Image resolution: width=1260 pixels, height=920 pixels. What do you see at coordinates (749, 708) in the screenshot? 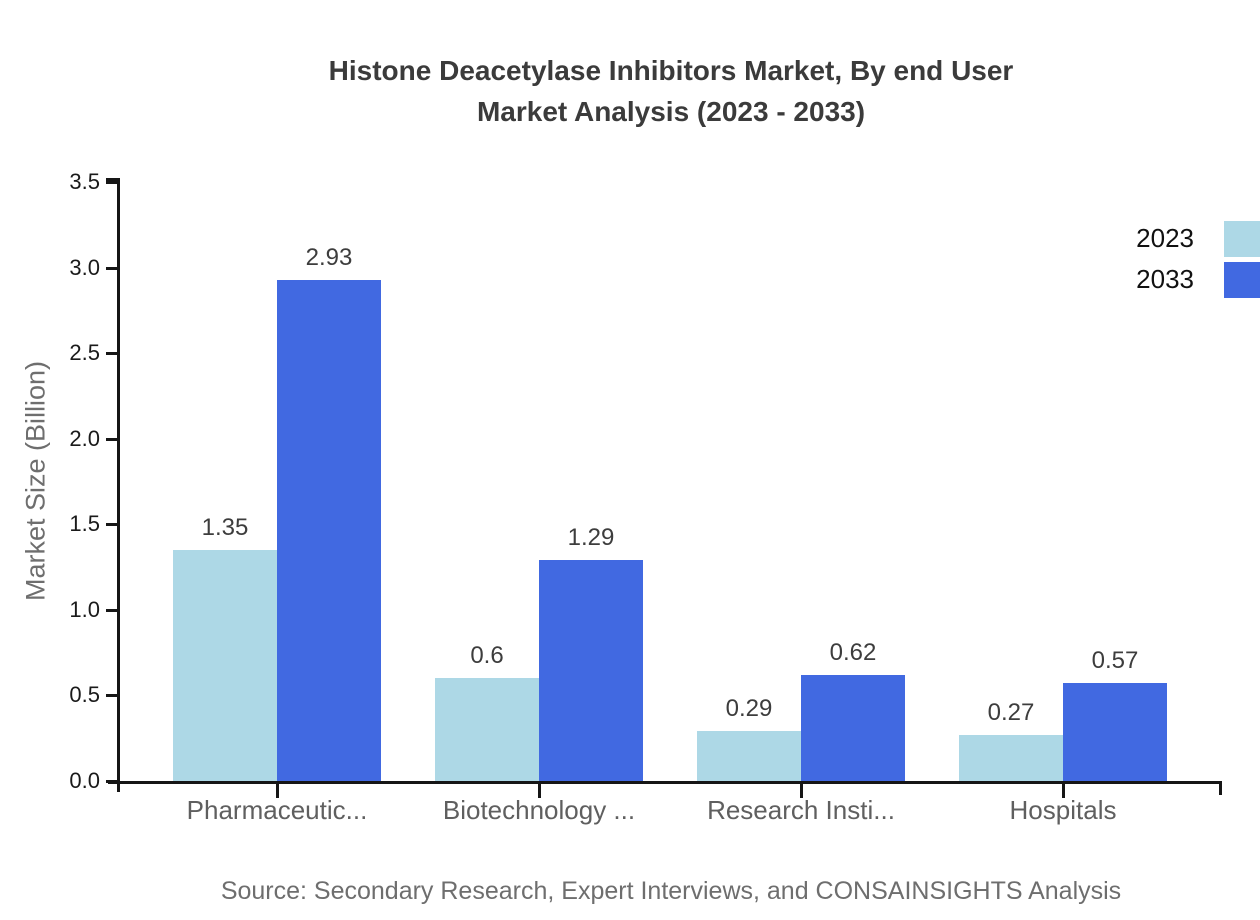
I see `bar-value-label: 0.29` at bounding box center [749, 708].